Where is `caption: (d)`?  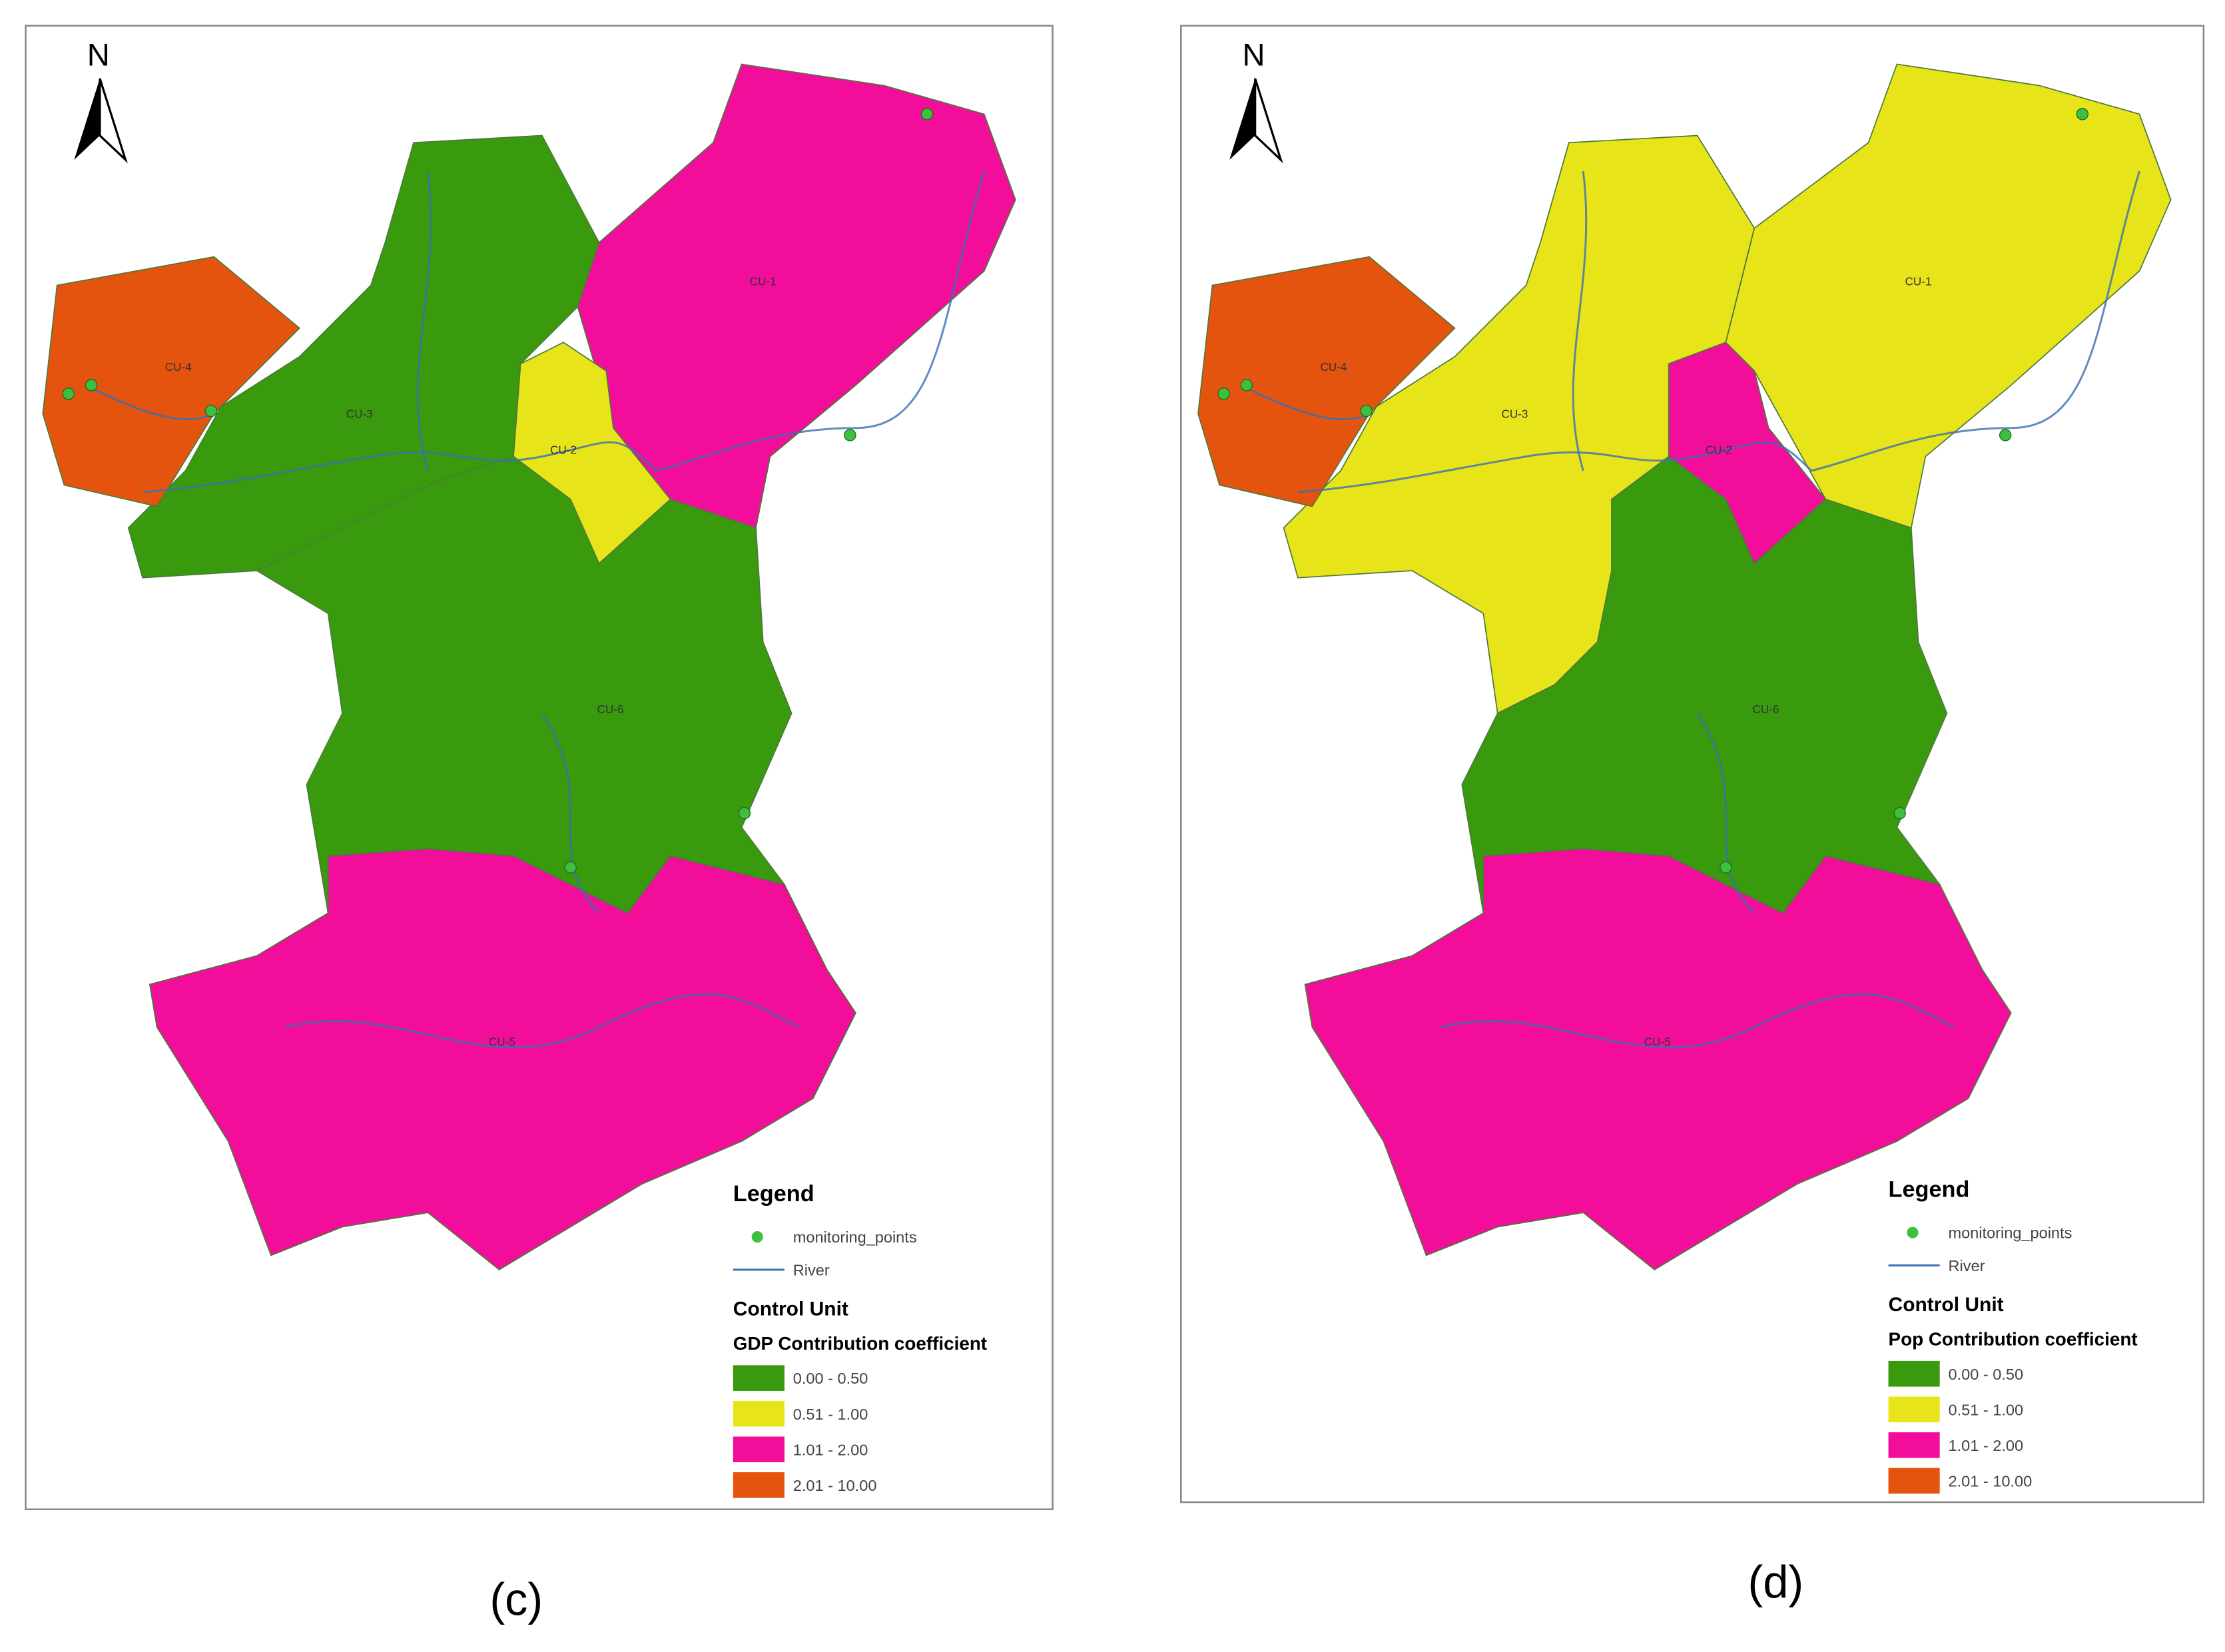 caption: (d) is located at coordinates (1776, 1582).